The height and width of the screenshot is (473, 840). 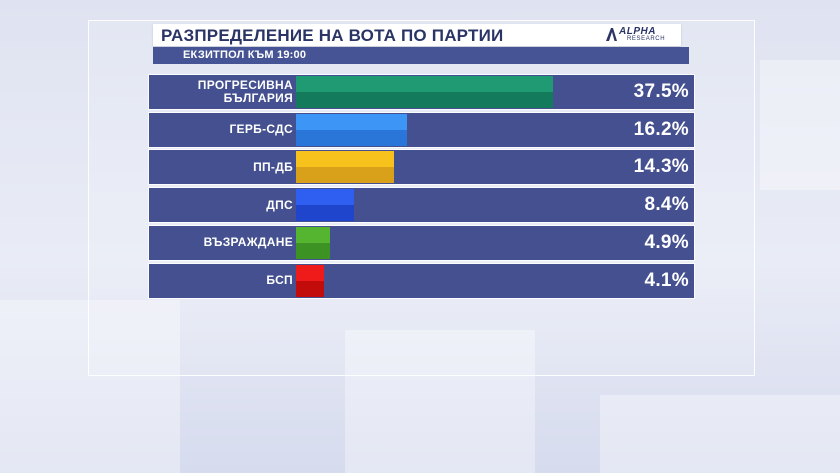 I want to click on bar-category-label: ГЕРБ-СДС, so click(x=223, y=130).